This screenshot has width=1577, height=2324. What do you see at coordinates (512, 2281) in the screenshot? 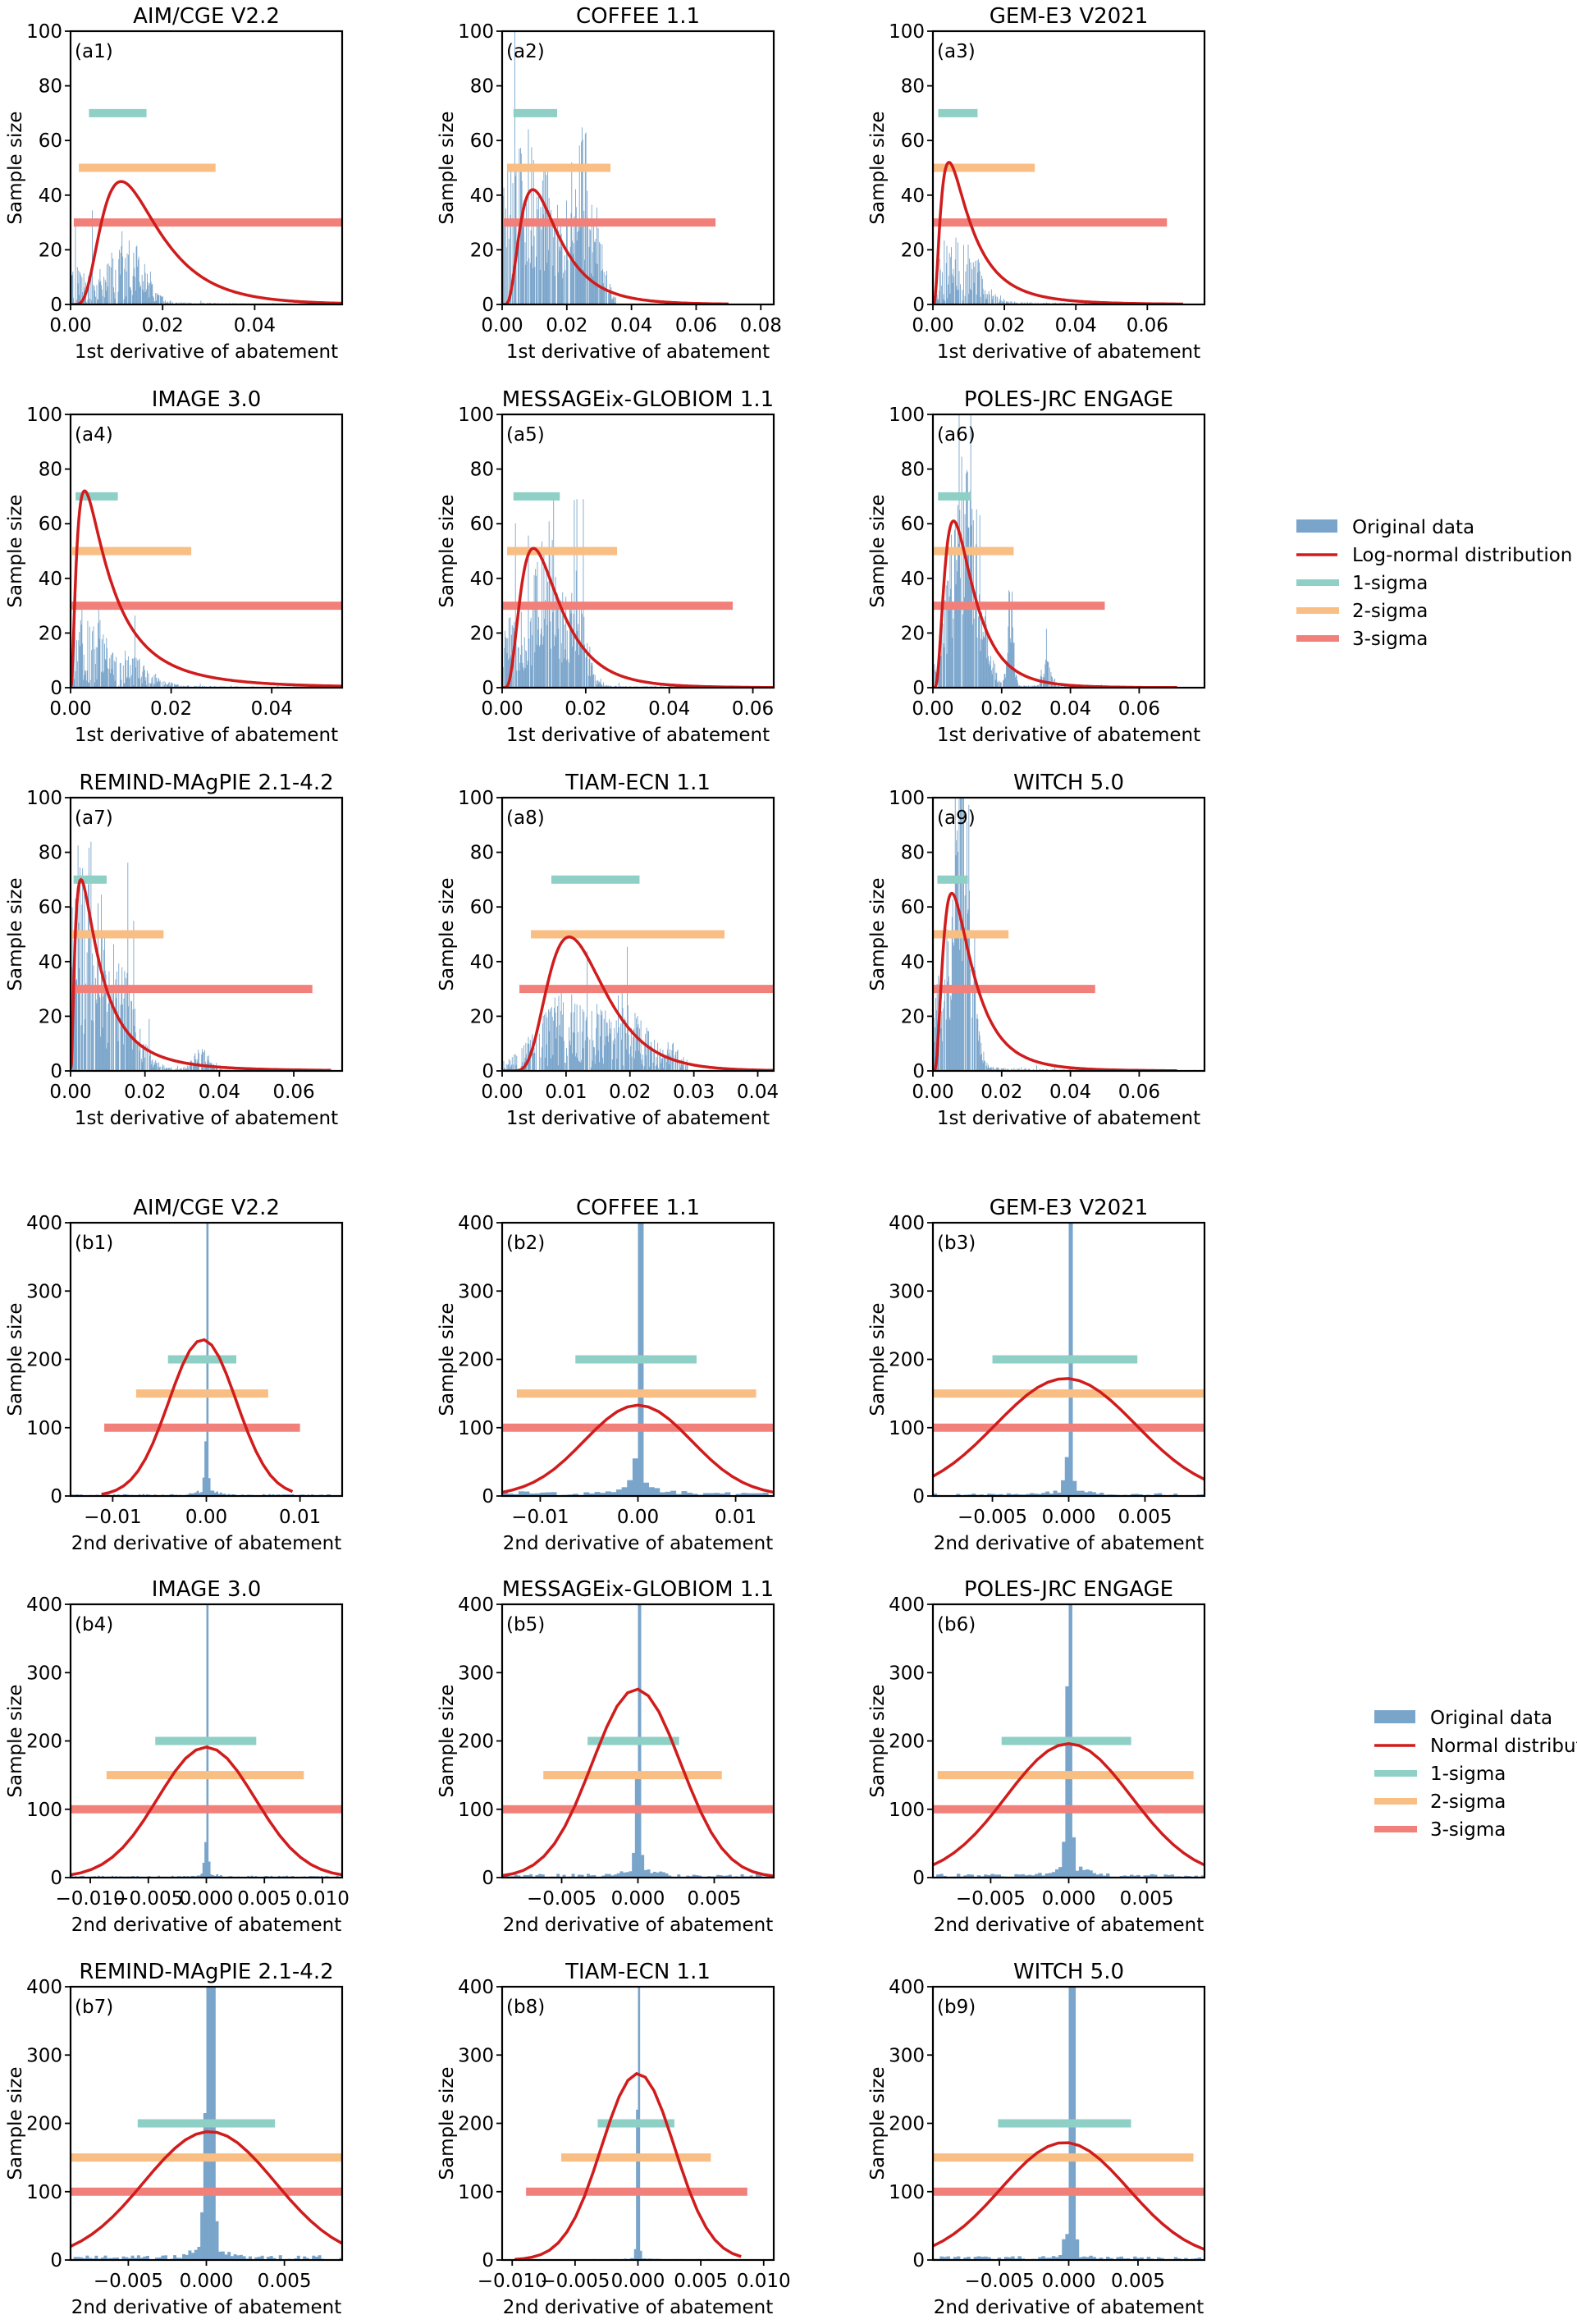
I see `x-tick-label: −0.010` at bounding box center [512, 2281].